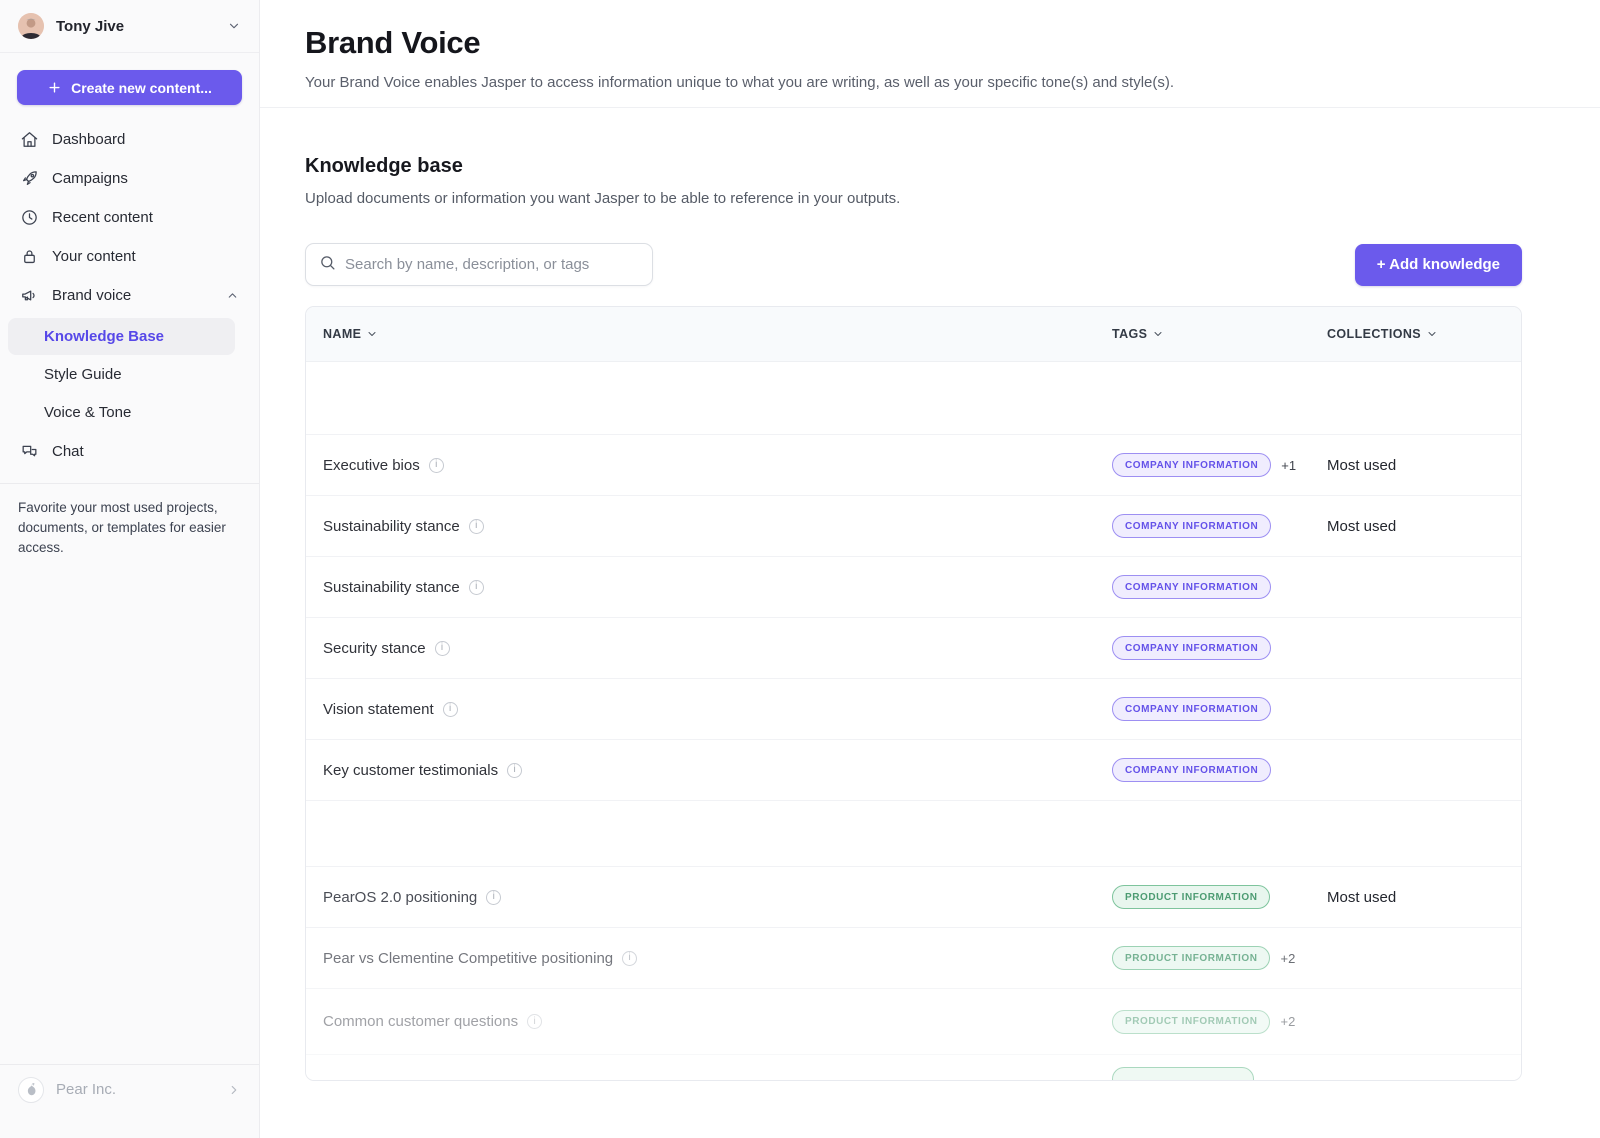 The width and height of the screenshot is (1600, 1138). What do you see at coordinates (327, 265) in the screenshot?
I see `search-icon` at bounding box center [327, 265].